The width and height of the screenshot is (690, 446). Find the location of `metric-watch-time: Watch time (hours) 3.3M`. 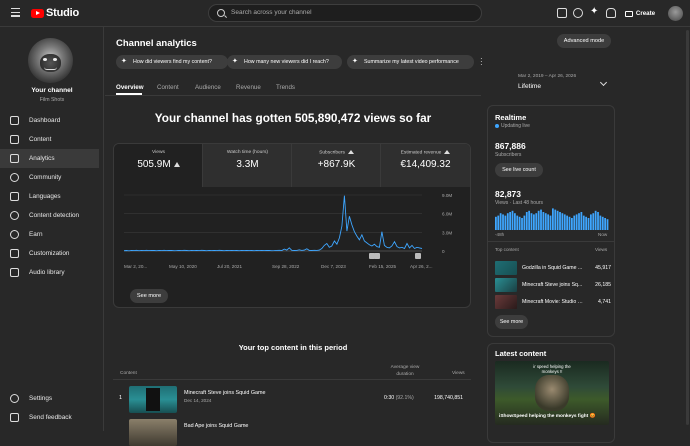

metric-watch-time: Watch time (hours) 3.3M is located at coordinates (247, 165).